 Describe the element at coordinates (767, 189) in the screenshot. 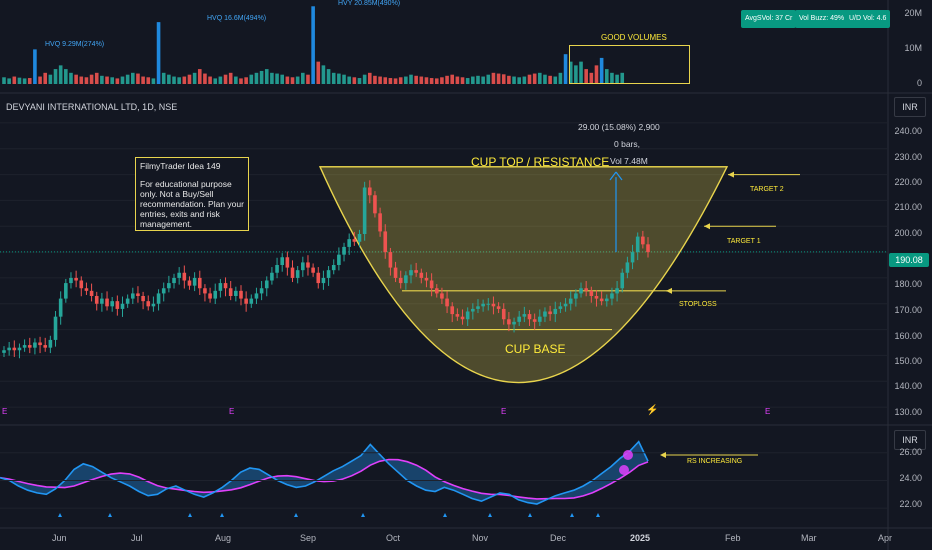

I see `target-2-label: TARGET 2` at that location.